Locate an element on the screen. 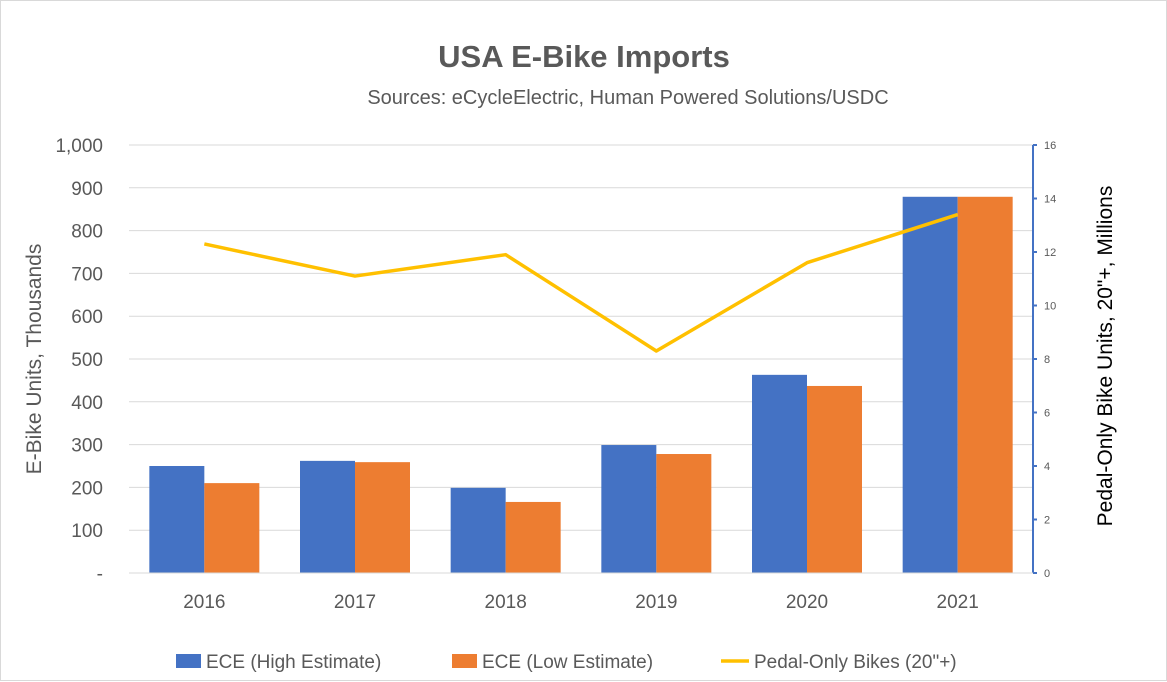 Image resolution: width=1167 pixels, height=682 pixels. right-tick-label: 6 is located at coordinates (1047, 414).